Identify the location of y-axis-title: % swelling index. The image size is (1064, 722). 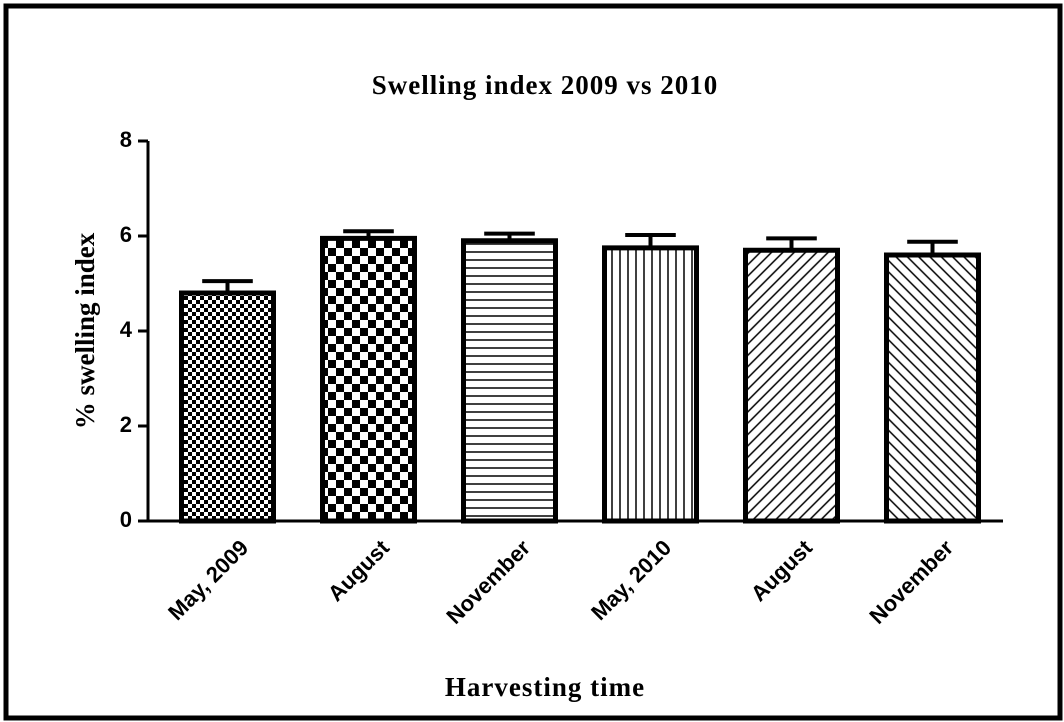
(85, 330).